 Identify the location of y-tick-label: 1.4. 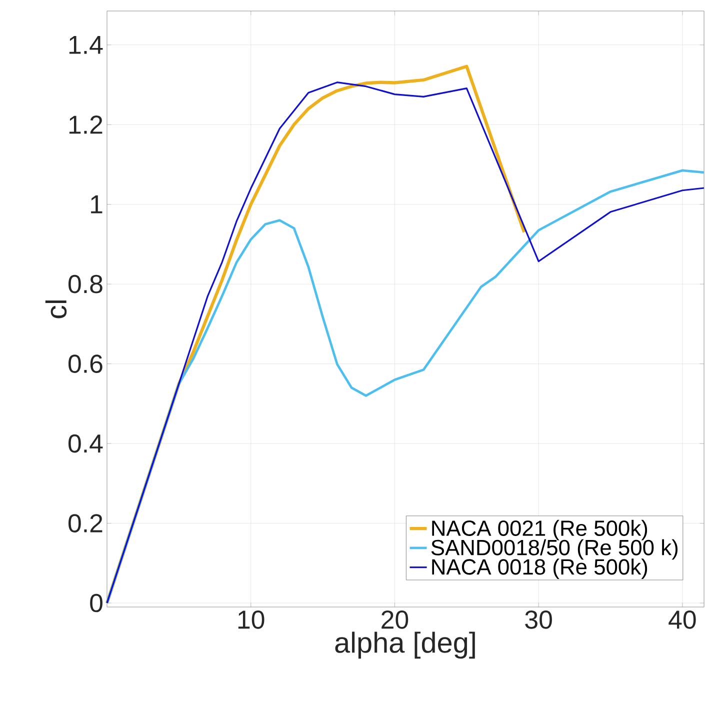
(86, 45).